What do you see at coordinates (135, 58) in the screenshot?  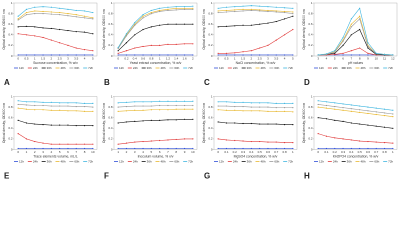 I see `x-tick-label: 0.4` at bounding box center [135, 58].